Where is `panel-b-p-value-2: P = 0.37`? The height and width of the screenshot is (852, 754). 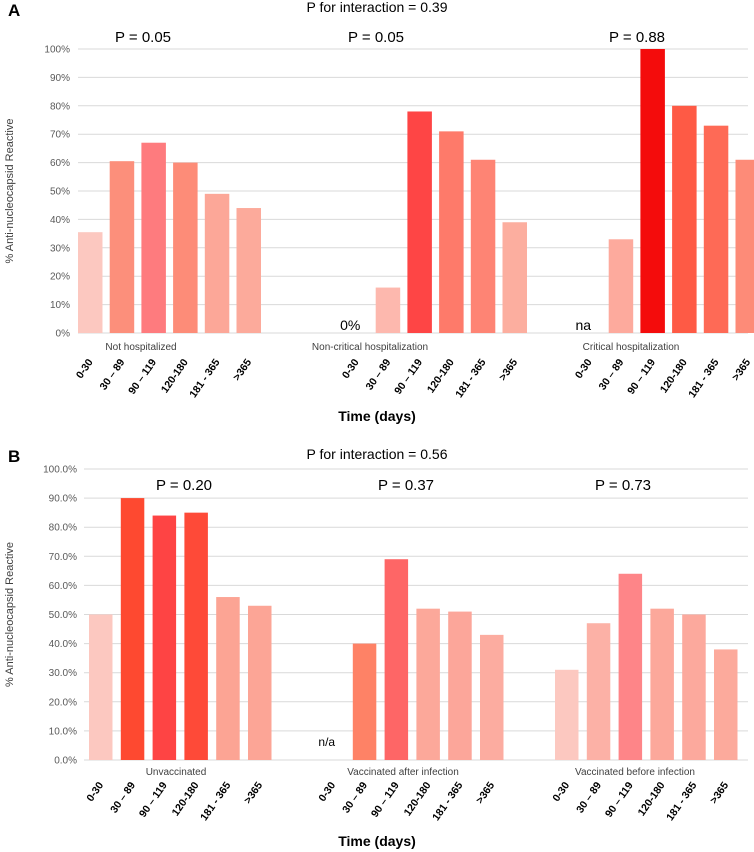 panel-b-p-value-2: P = 0.37 is located at coordinates (406, 485).